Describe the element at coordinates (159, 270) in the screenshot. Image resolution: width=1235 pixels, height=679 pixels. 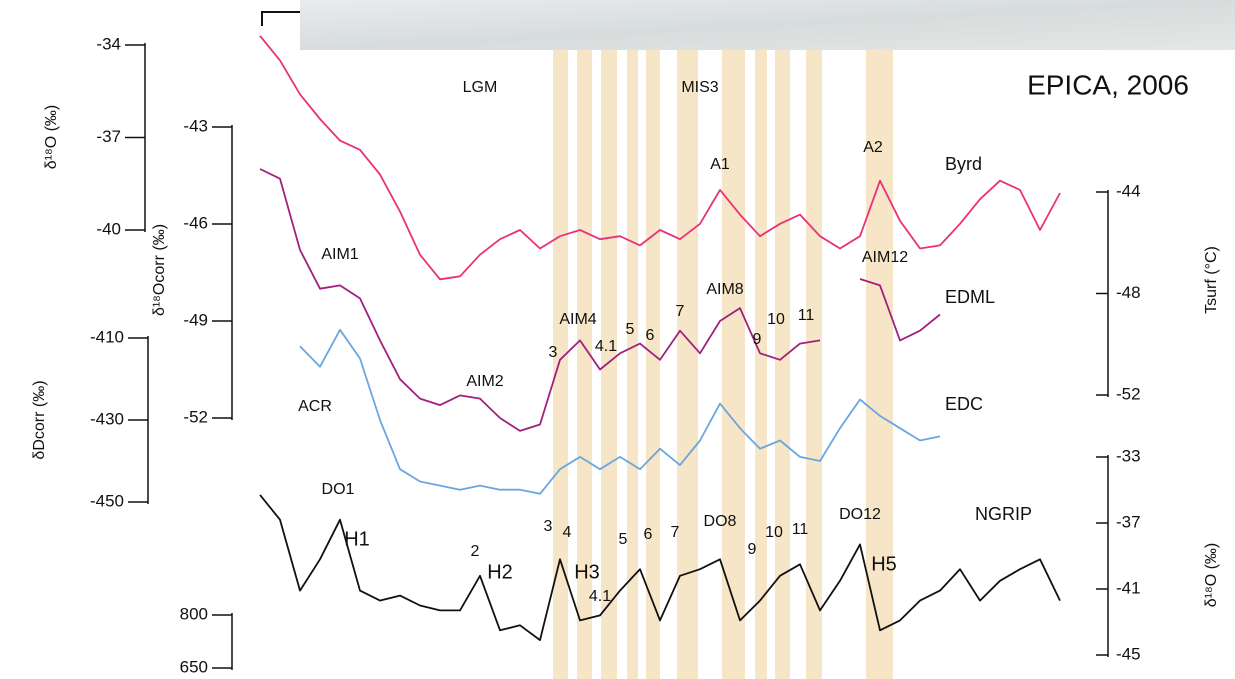
I see `axis-label: δ¹⁸Ocorr (‰)` at that location.